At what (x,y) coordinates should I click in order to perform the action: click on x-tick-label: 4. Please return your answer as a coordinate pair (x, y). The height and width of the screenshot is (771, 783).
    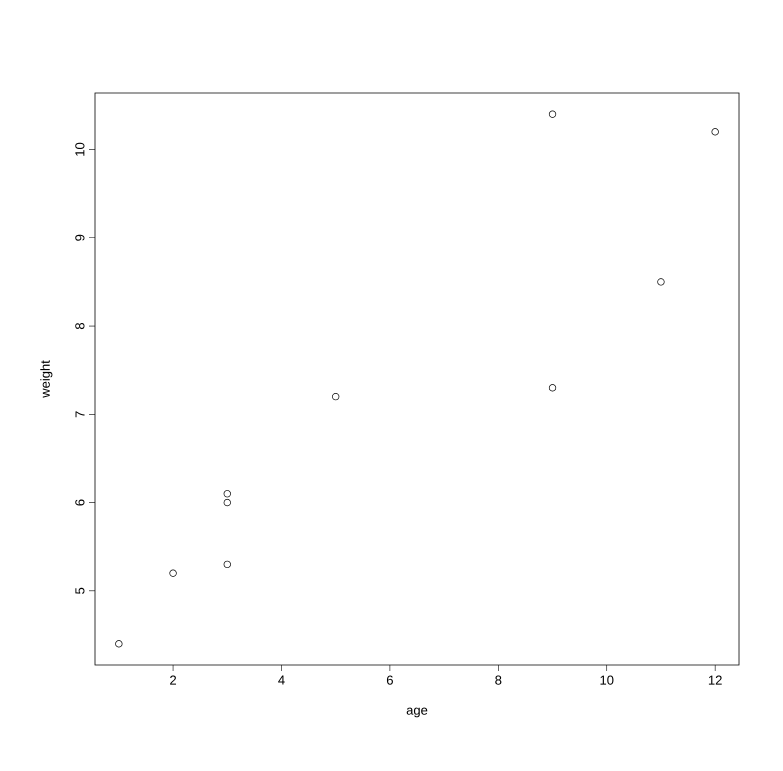
    Looking at the image, I should click on (281, 680).